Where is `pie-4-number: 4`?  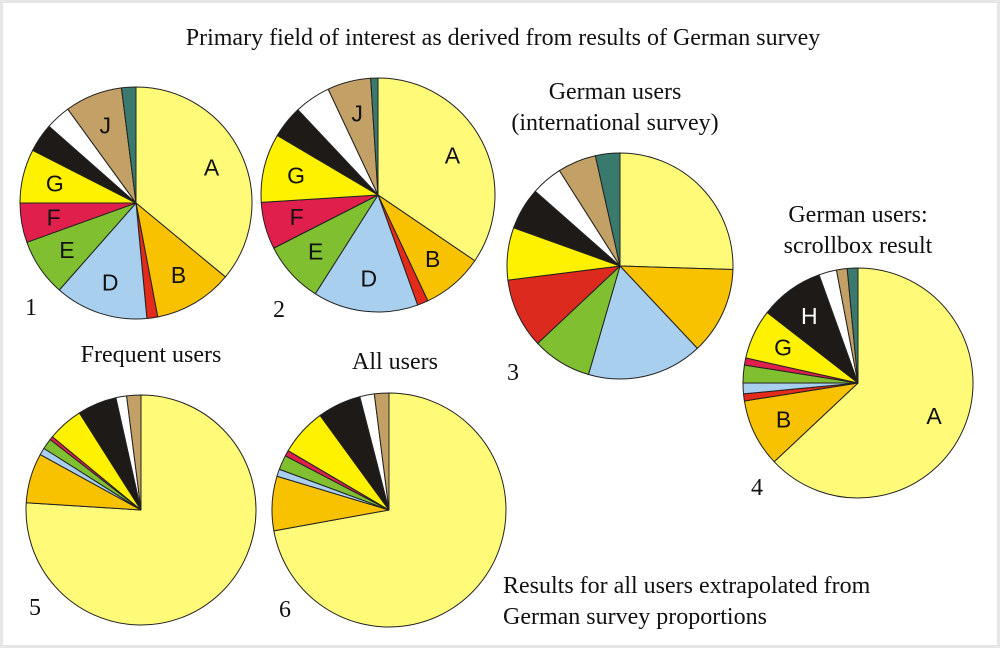
pie-4-number: 4 is located at coordinates (757, 488).